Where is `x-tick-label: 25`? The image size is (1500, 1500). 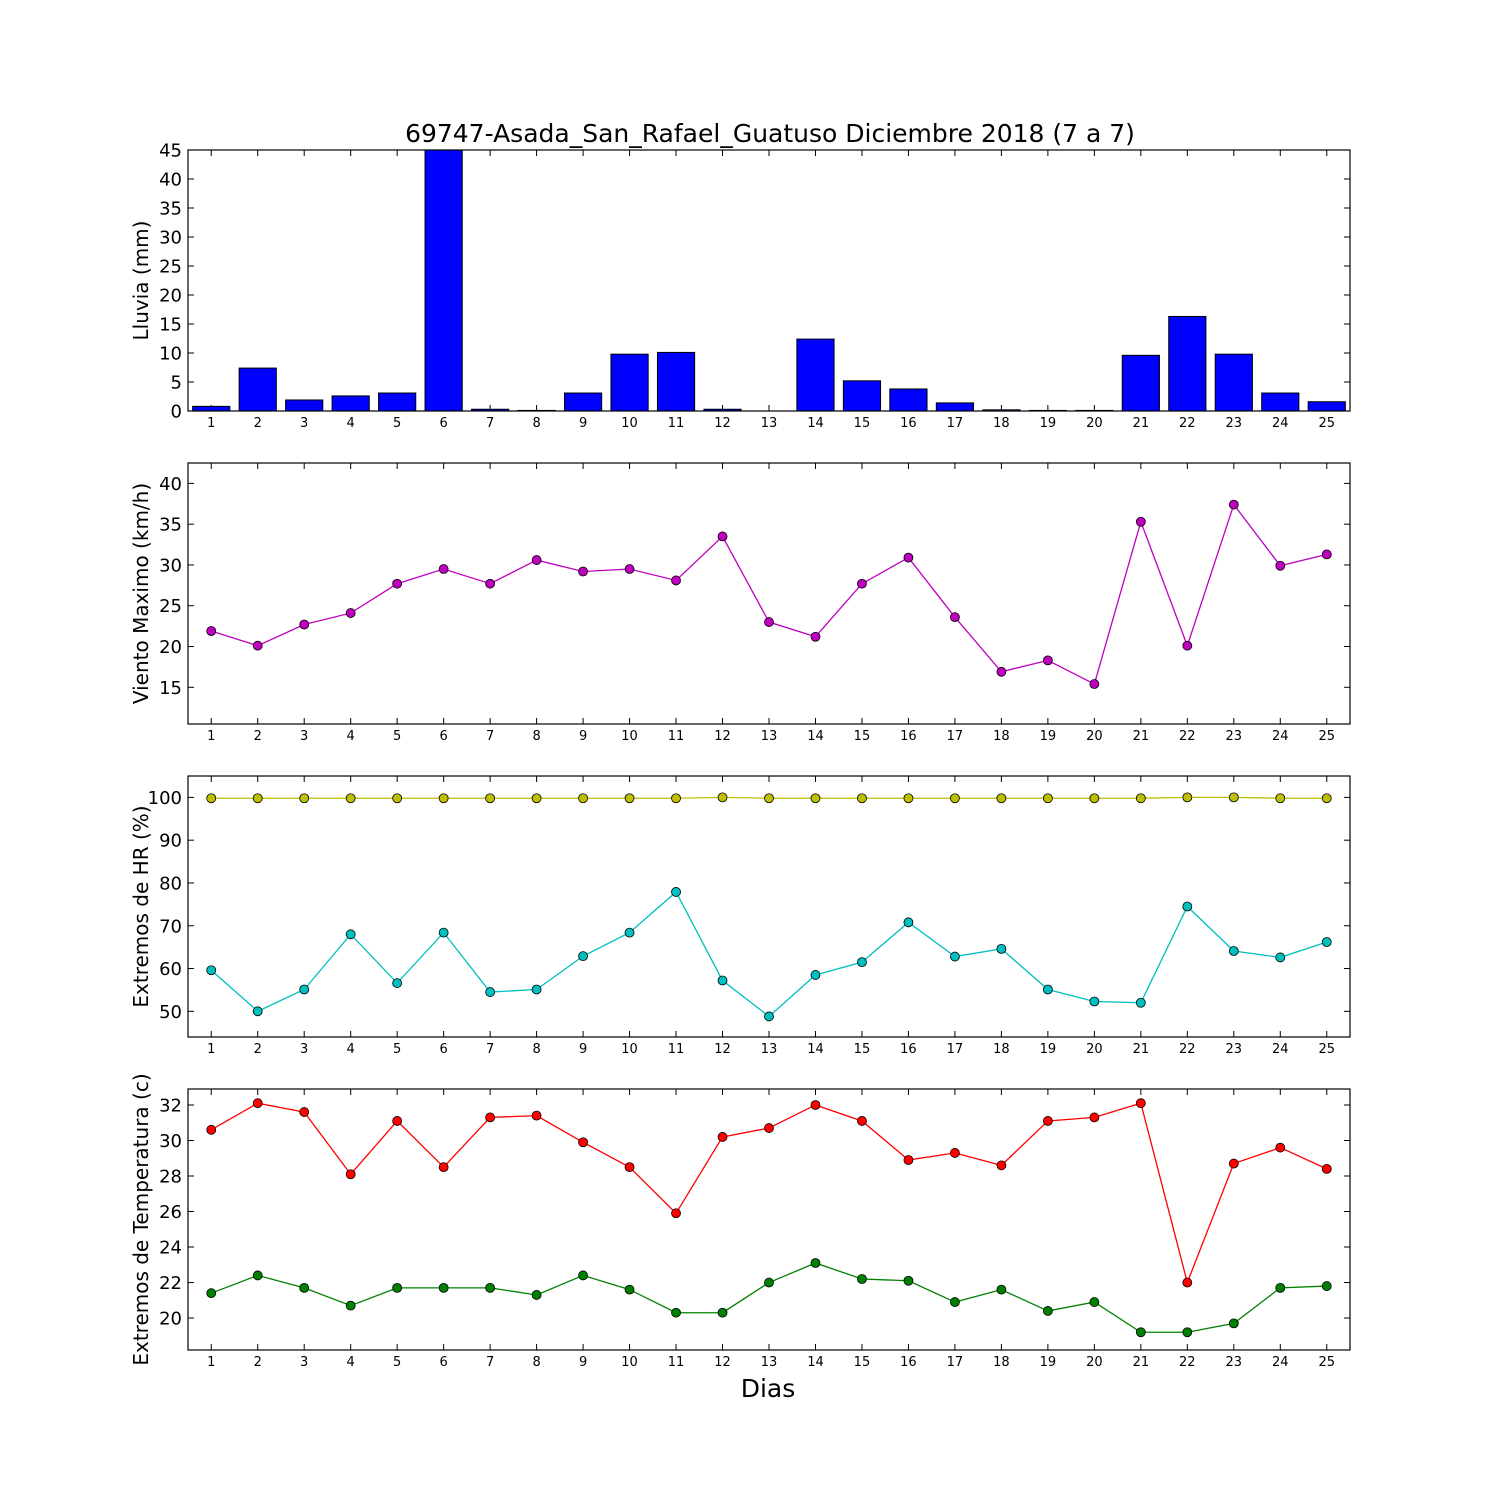
x-tick-label: 25 is located at coordinates (1326, 736).